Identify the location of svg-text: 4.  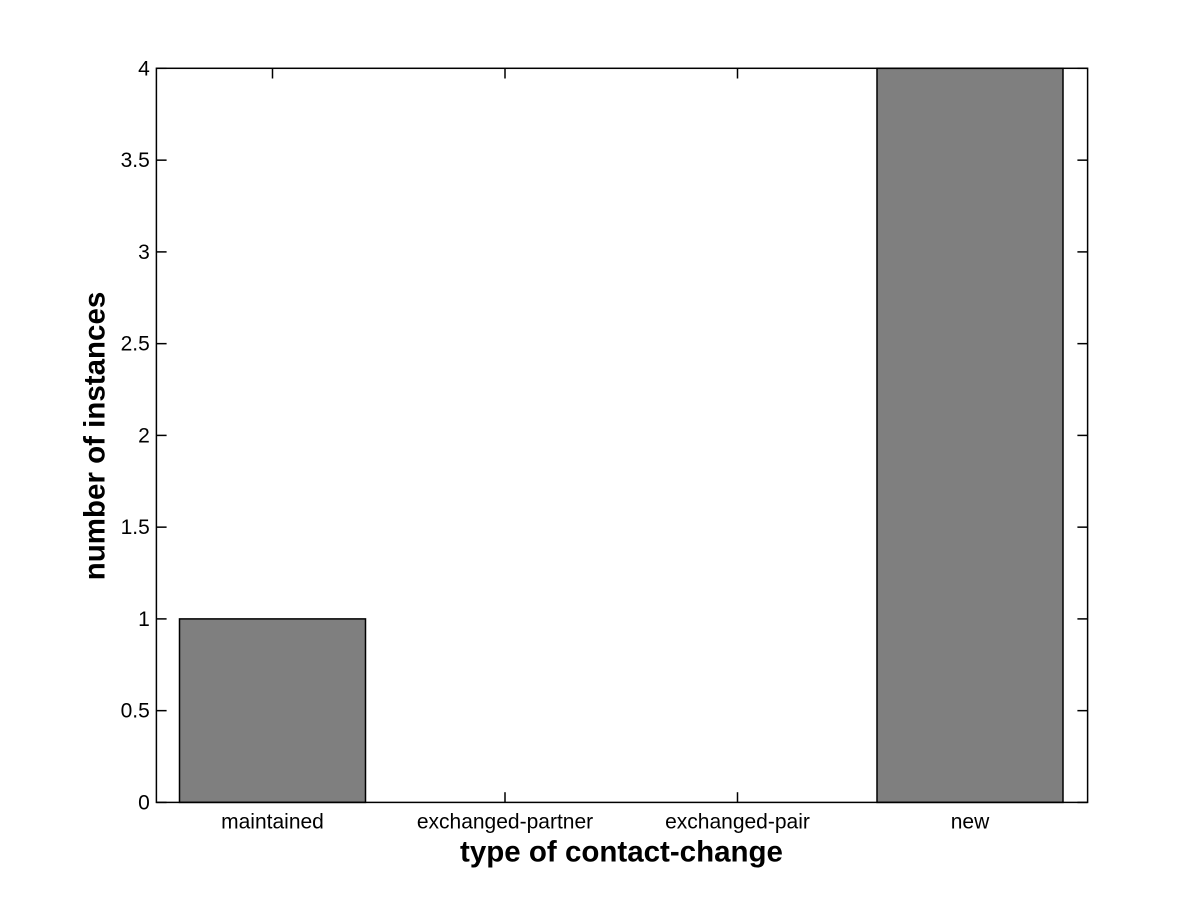
(144, 68).